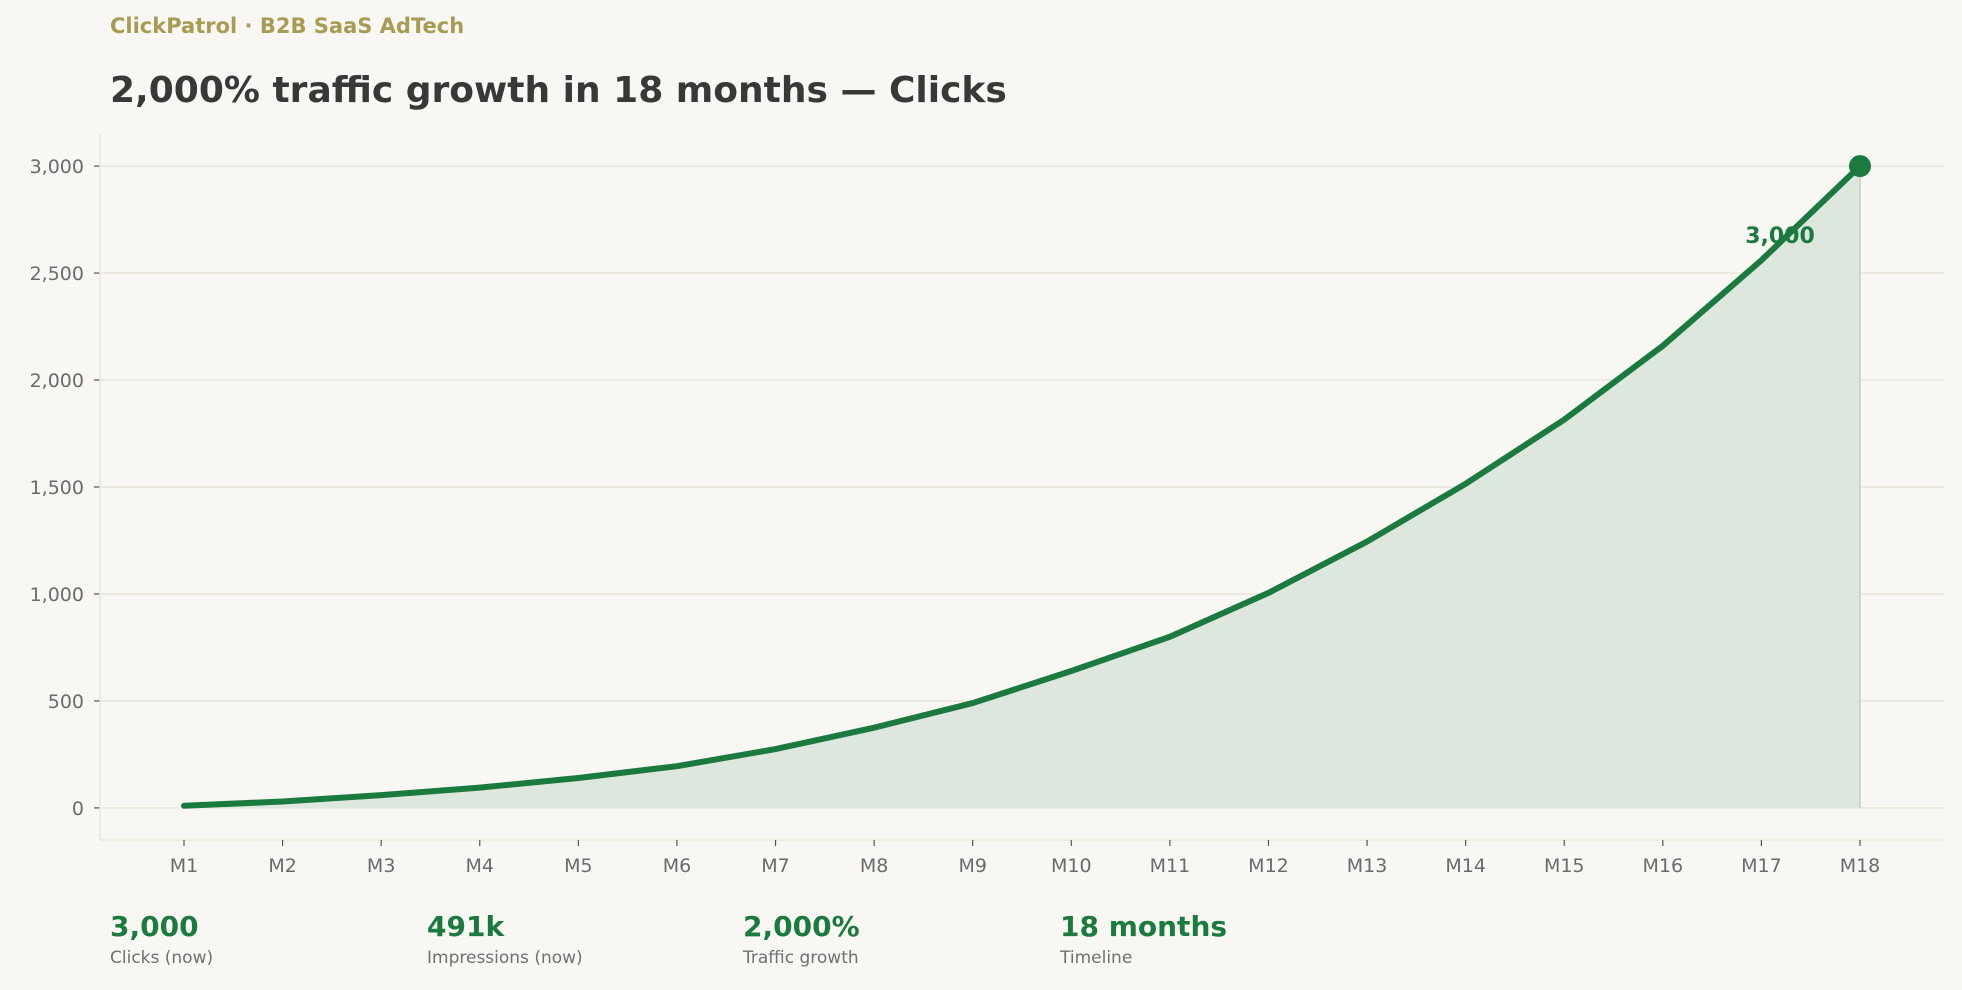  Describe the element at coordinates (874, 866) in the screenshot. I see `x-tick-label: M8` at that location.